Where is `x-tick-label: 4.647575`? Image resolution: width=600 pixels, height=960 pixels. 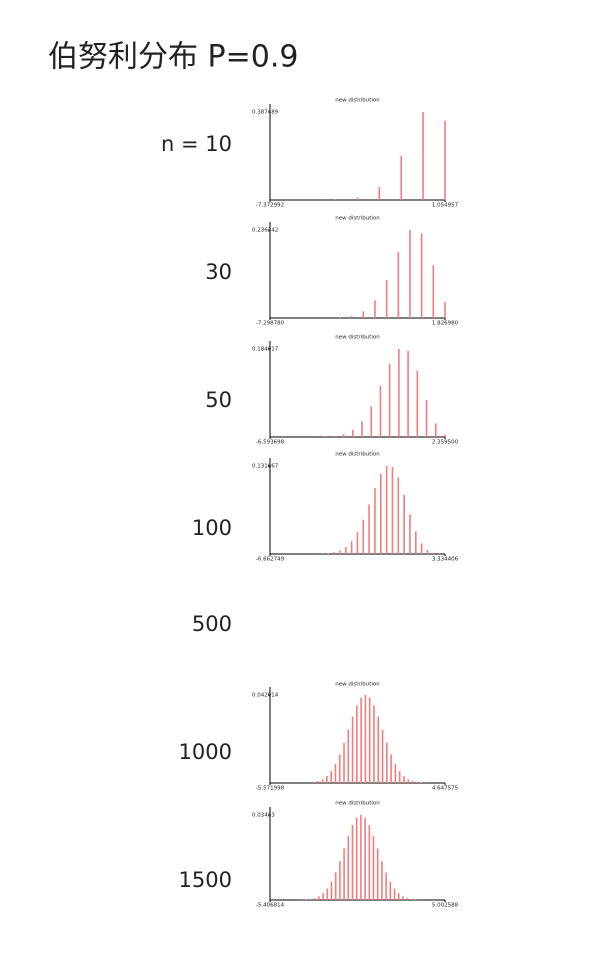 x-tick-label: 4.647575 is located at coordinates (445, 789).